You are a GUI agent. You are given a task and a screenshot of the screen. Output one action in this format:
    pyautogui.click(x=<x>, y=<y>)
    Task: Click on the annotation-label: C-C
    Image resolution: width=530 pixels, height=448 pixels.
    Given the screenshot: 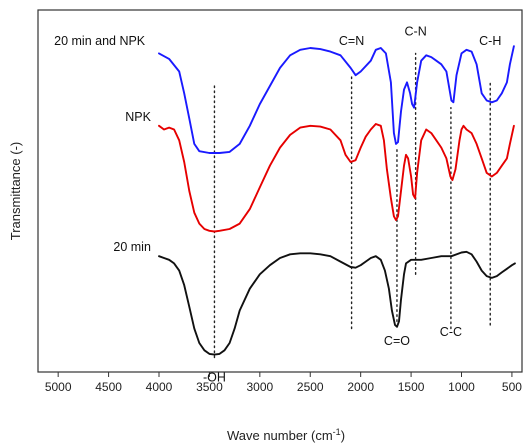 What is the action you would take?
    pyautogui.click(x=451, y=332)
    